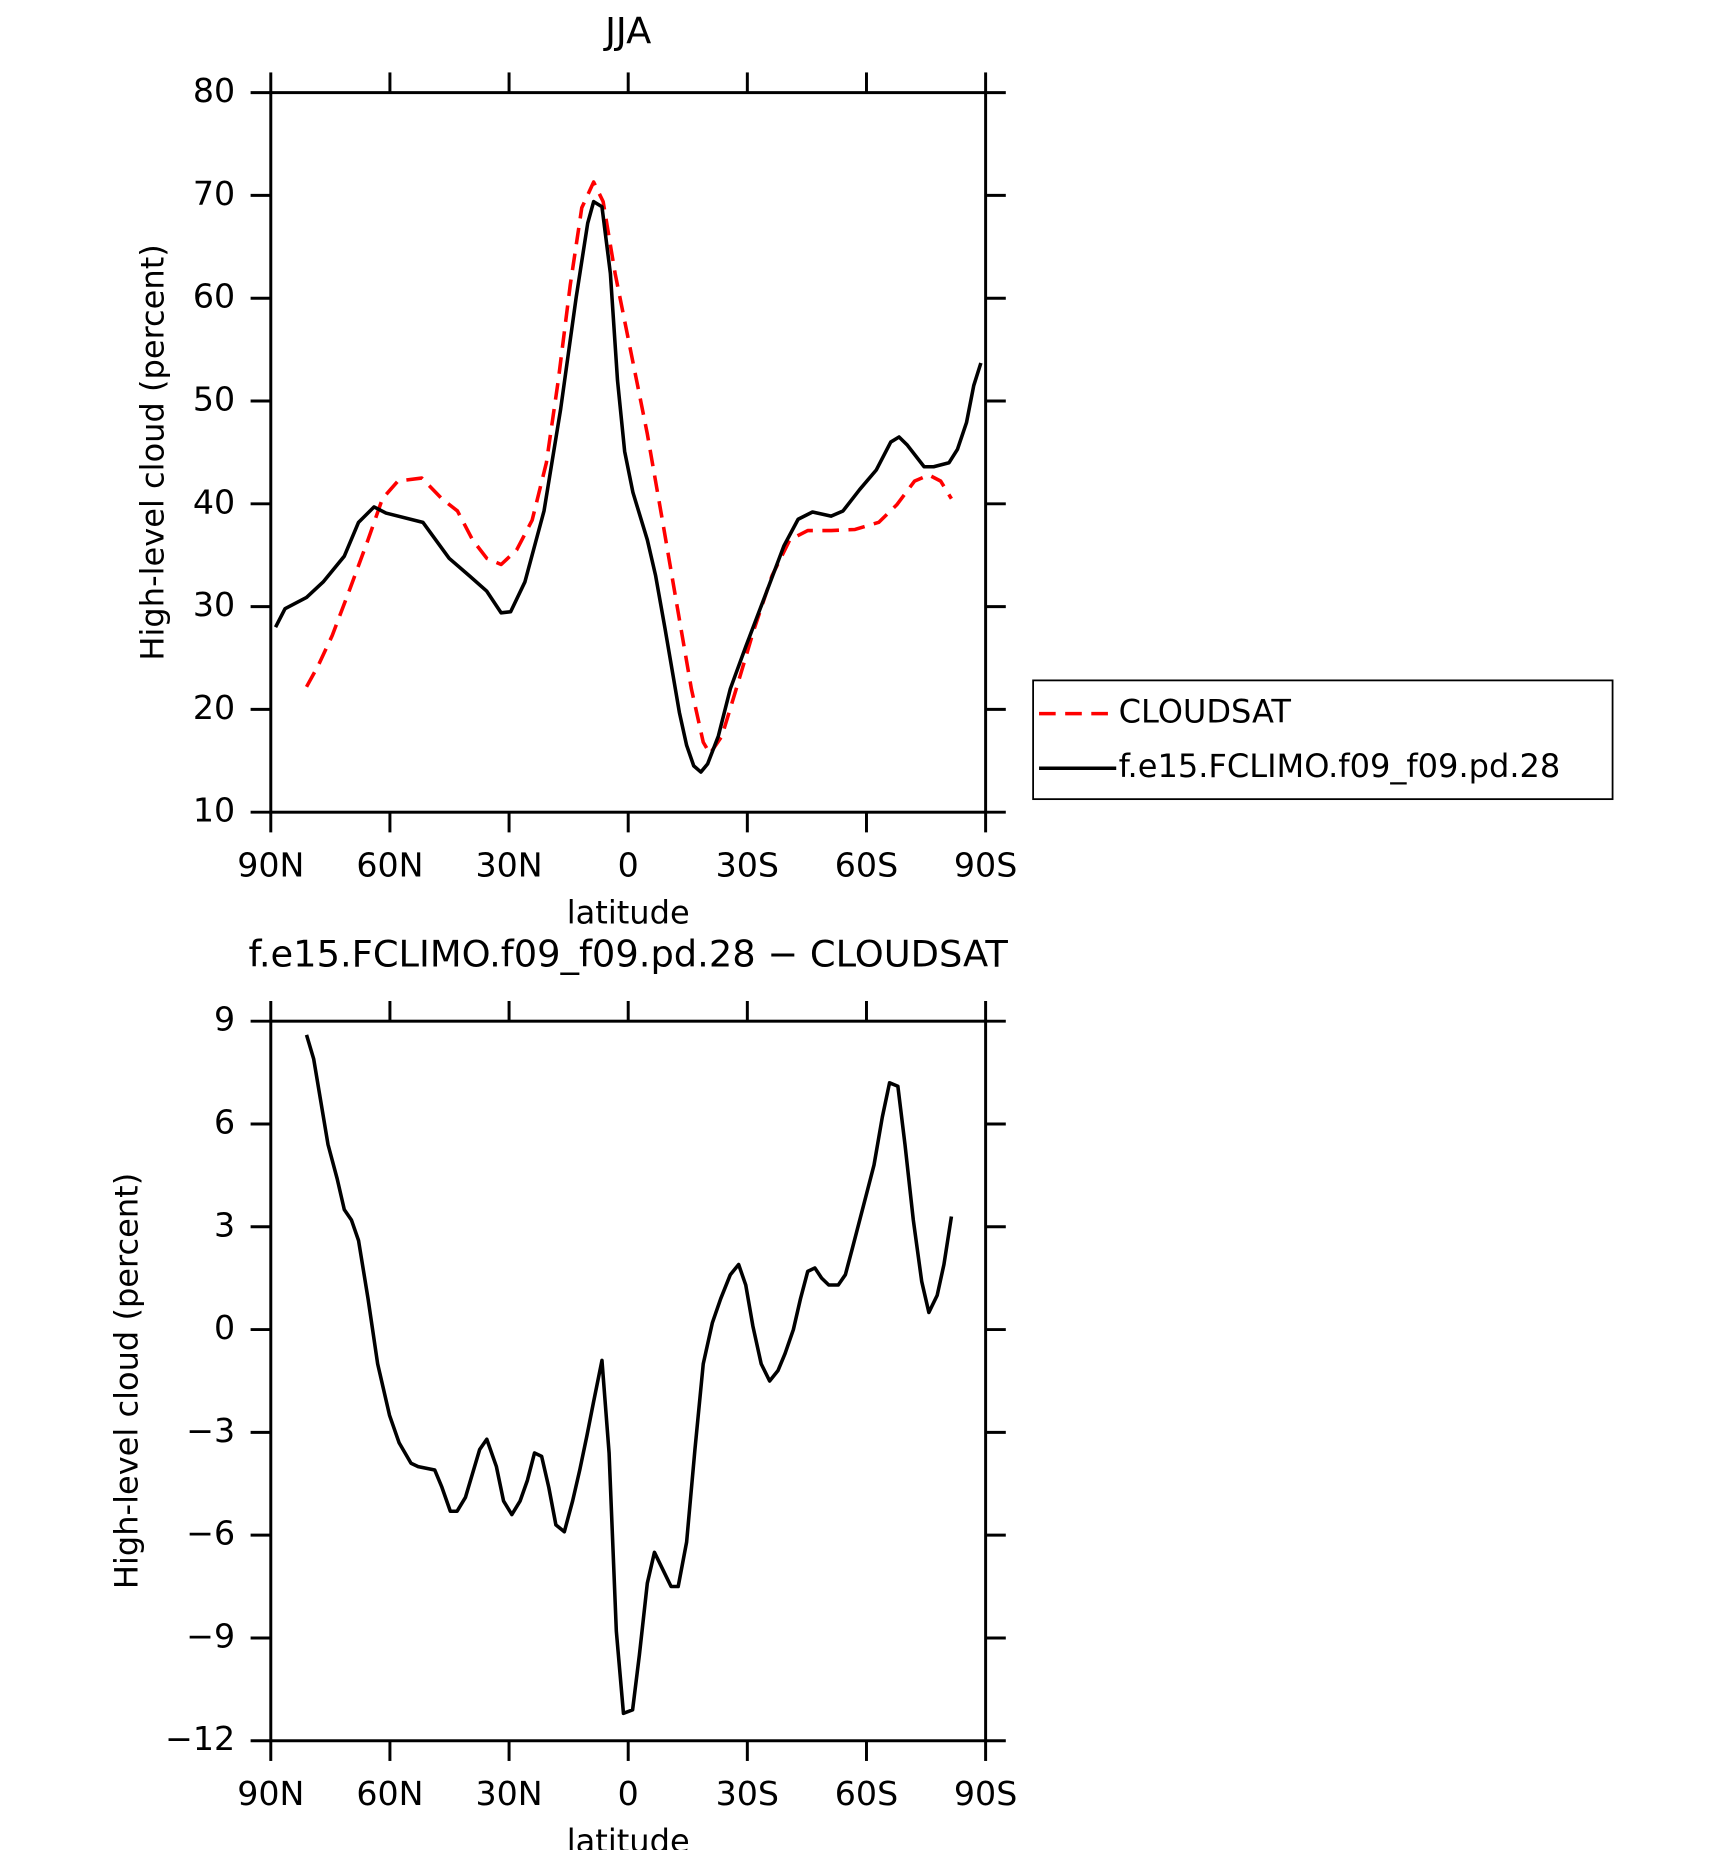 The width and height of the screenshot is (1710, 1850). Describe the element at coordinates (214, 810) in the screenshot. I see `y-tick-label: 10` at that location.